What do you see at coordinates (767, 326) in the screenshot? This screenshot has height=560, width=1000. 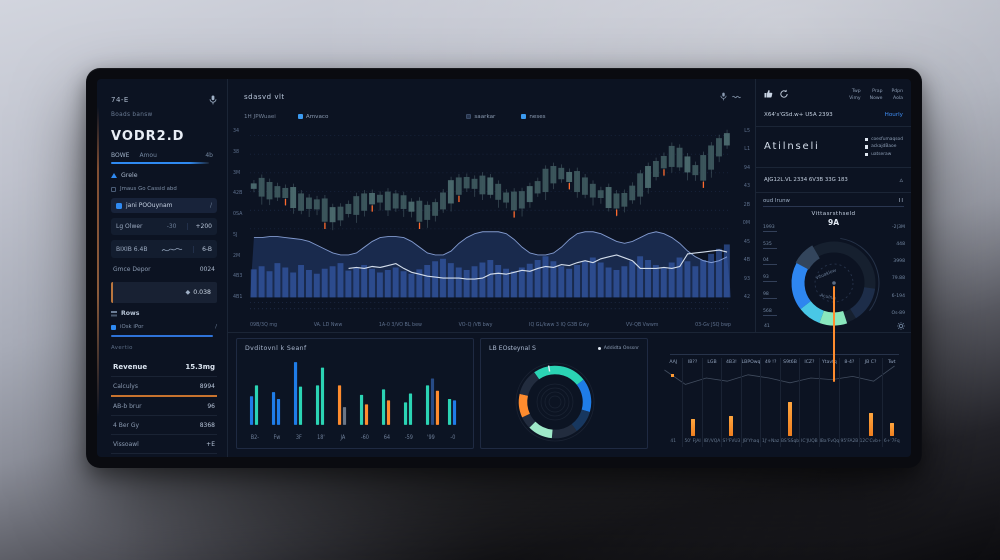 I see `gauge-bottom-left: 41` at bounding box center [767, 326].